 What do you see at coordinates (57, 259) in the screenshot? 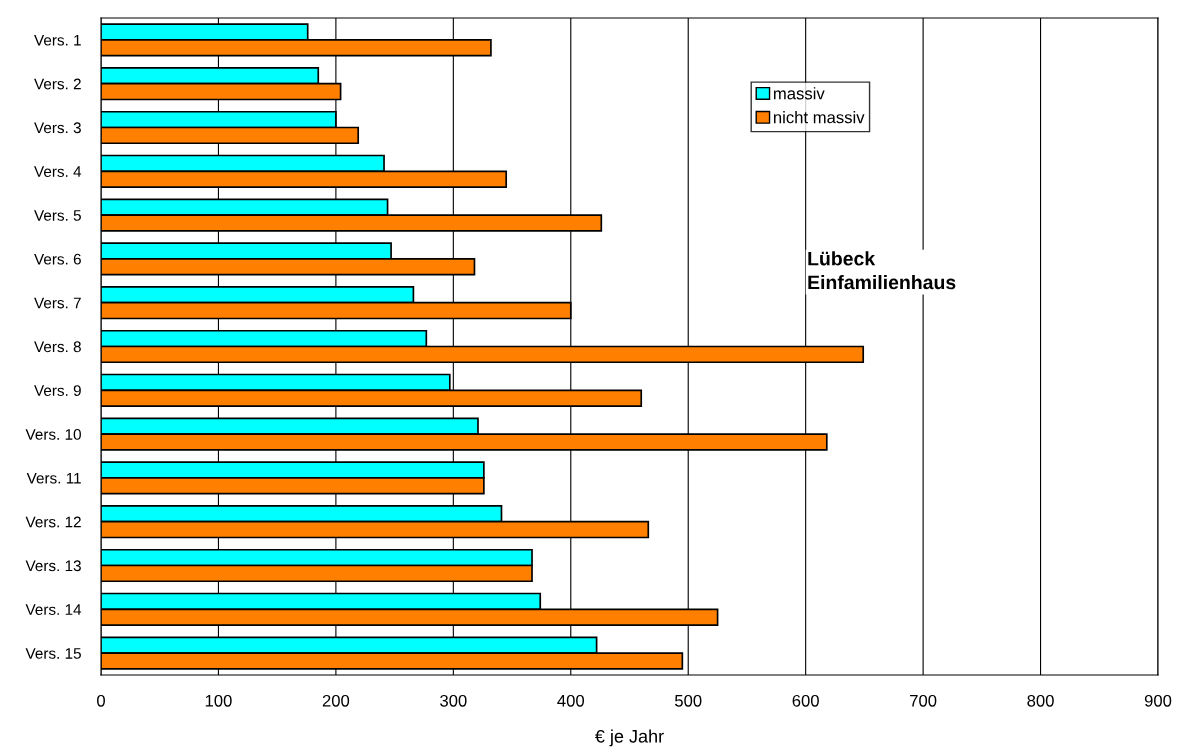
I see `y-tick-label: Vers. 6` at bounding box center [57, 259].